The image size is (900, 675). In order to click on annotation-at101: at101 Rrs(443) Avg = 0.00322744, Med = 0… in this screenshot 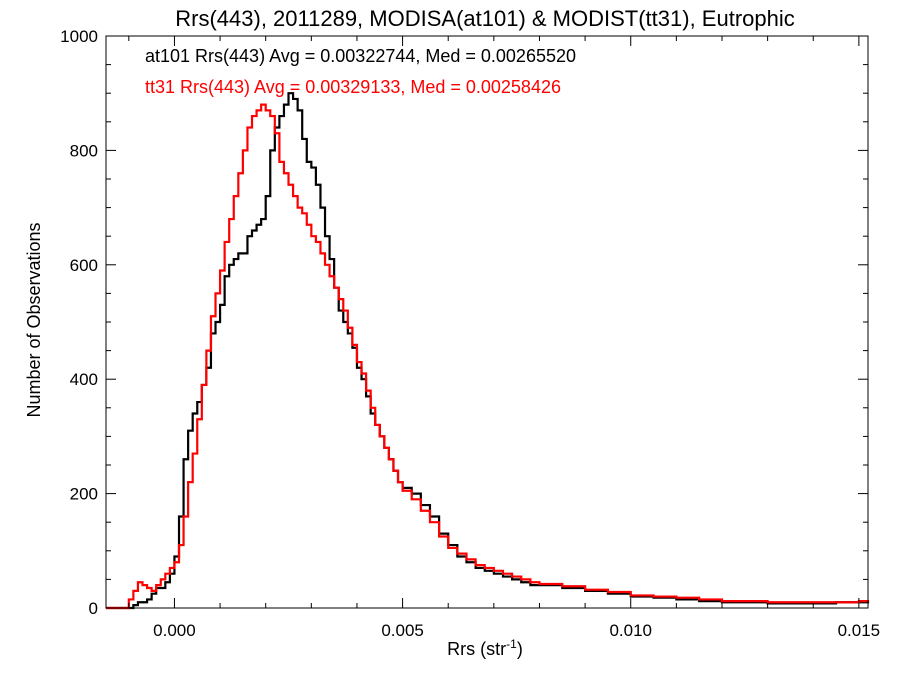, I will do `click(360, 56)`.